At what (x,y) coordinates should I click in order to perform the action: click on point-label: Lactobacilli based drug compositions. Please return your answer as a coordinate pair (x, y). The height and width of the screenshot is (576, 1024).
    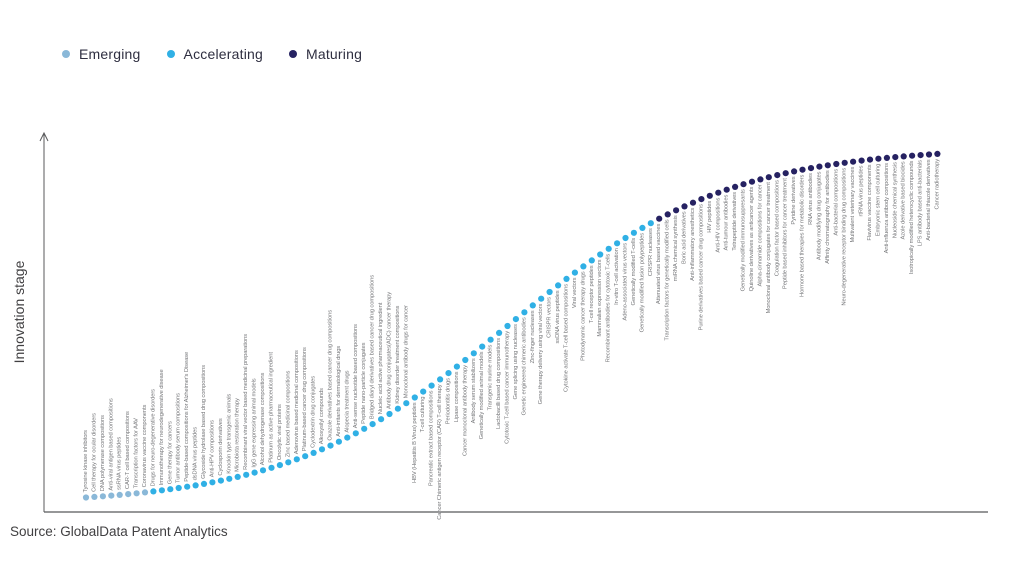
    Looking at the image, I should click on (499, 383).